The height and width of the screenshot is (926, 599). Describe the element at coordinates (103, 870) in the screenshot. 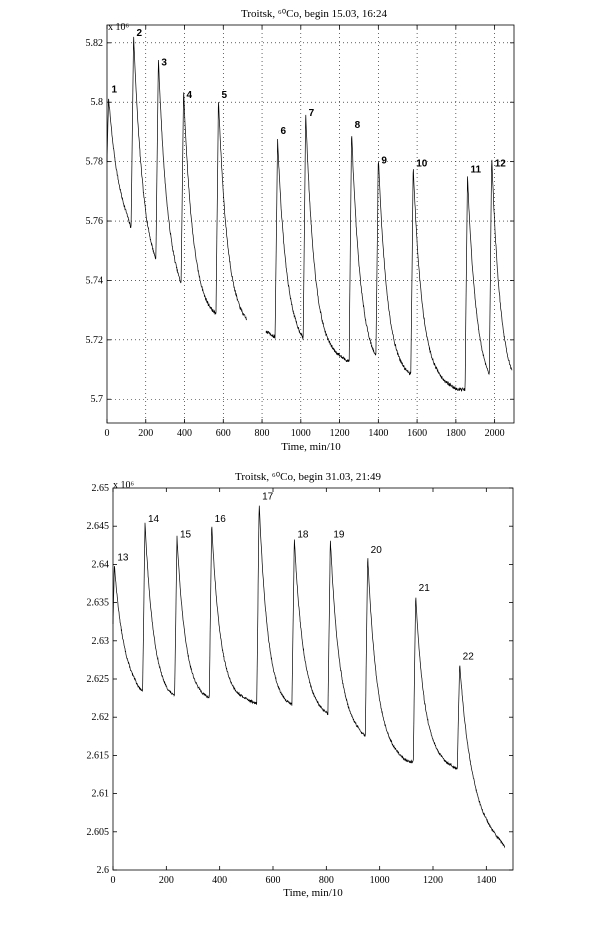

I see `y-tick-label: 2.6` at that location.